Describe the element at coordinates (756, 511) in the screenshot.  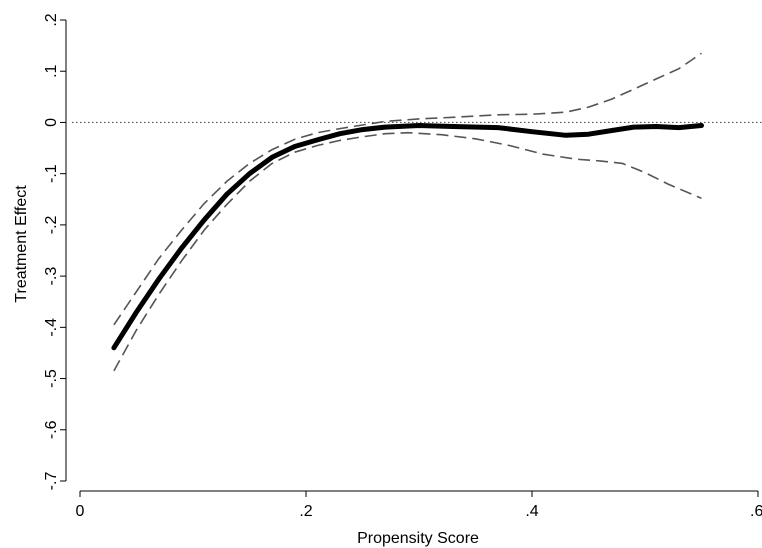
I see `x-tick-label: .6` at that location.